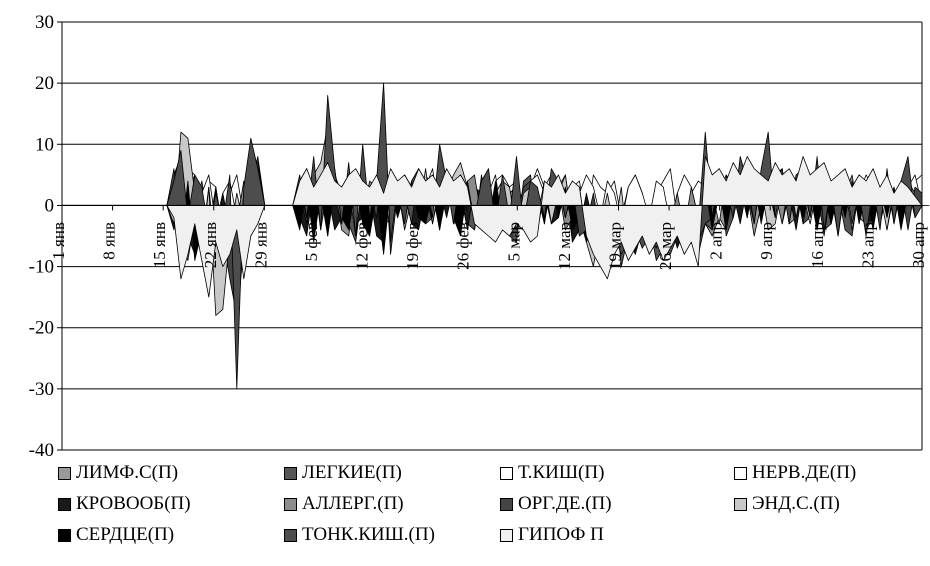  I want to click on legend-item: ЛЕГКИЕ(П), so click(343, 473).